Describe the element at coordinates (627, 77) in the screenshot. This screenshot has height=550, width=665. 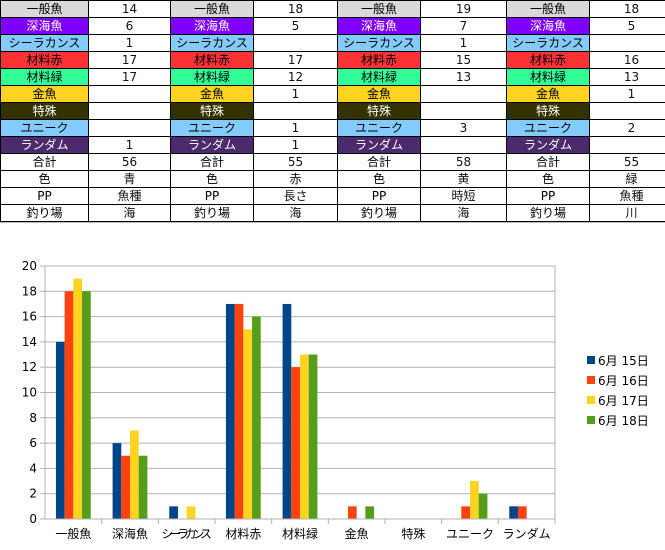
I see `value-cell: 13` at that location.